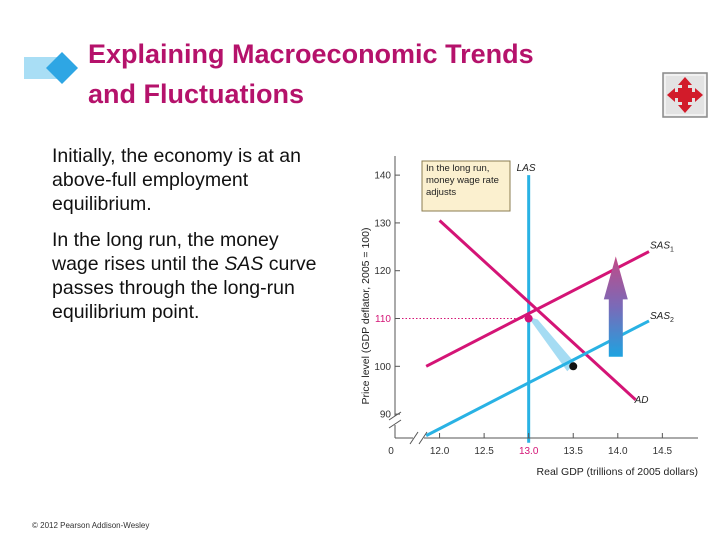 The width and height of the screenshot is (720, 540). I want to click on annotation-box: In the long run, money wage rate adjusts, so click(466, 186).